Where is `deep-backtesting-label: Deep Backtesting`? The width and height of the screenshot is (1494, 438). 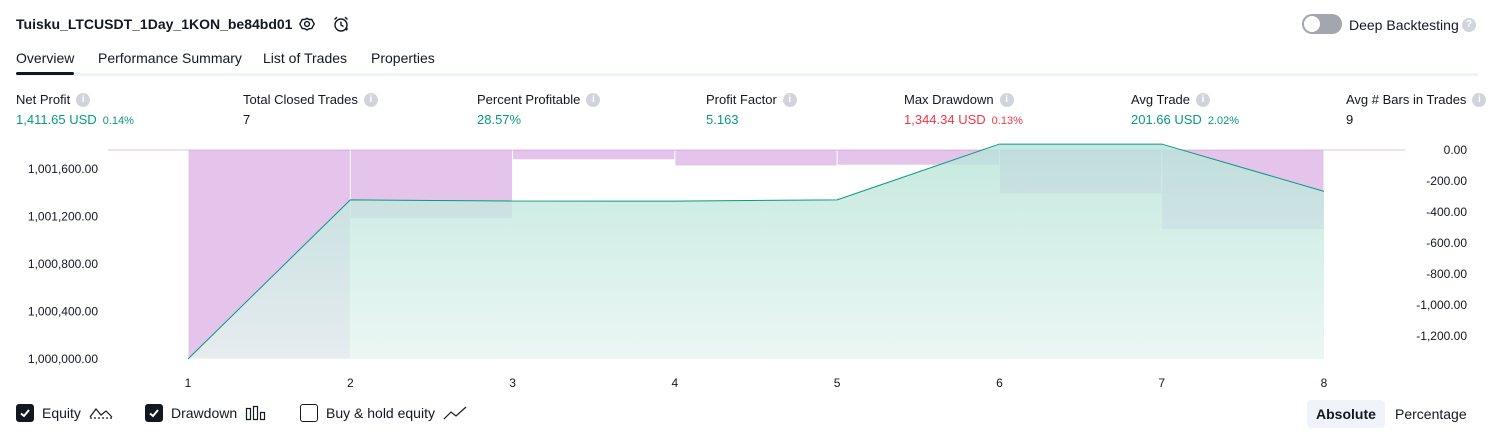
deep-backtesting-label: Deep Backtesting is located at coordinates (1404, 25).